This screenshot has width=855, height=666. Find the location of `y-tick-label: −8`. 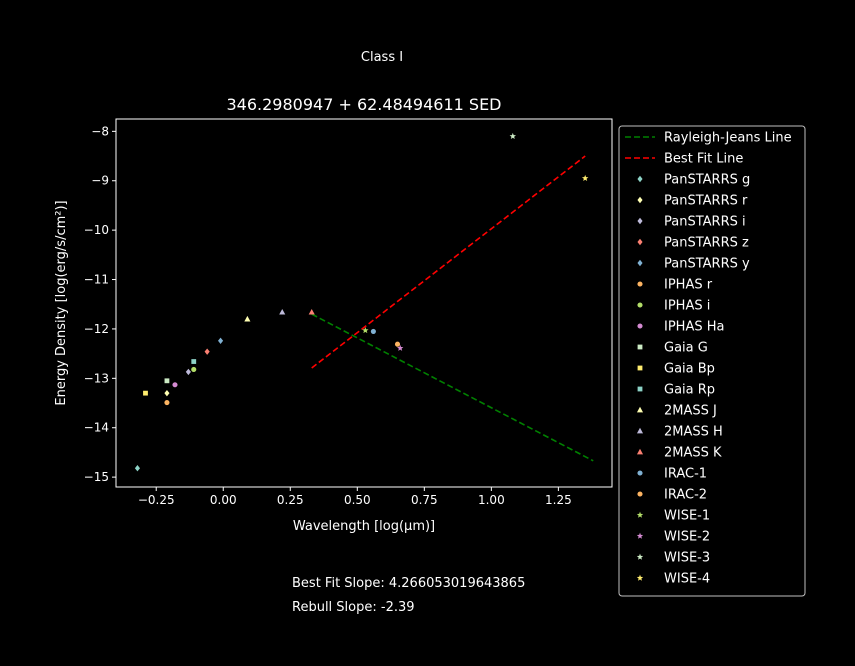

y-tick-label: −8 is located at coordinates (100, 131).